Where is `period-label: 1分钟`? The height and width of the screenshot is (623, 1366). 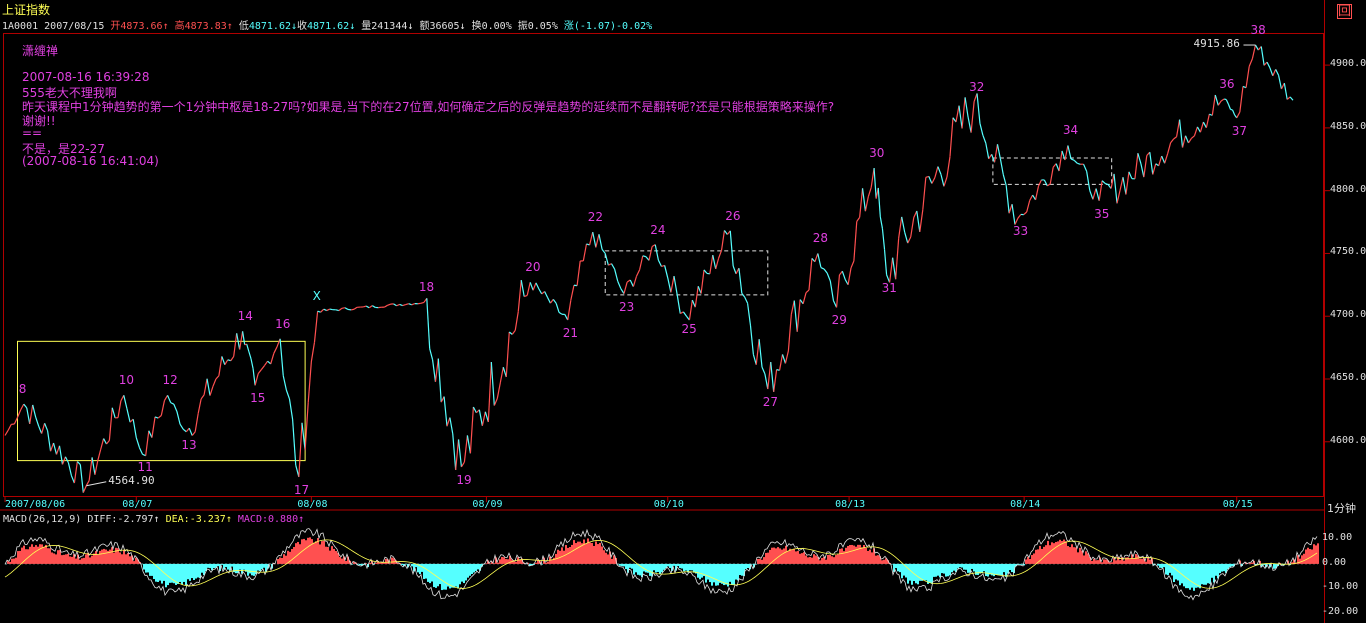
period-label: 1分钟 is located at coordinates (1341, 508).